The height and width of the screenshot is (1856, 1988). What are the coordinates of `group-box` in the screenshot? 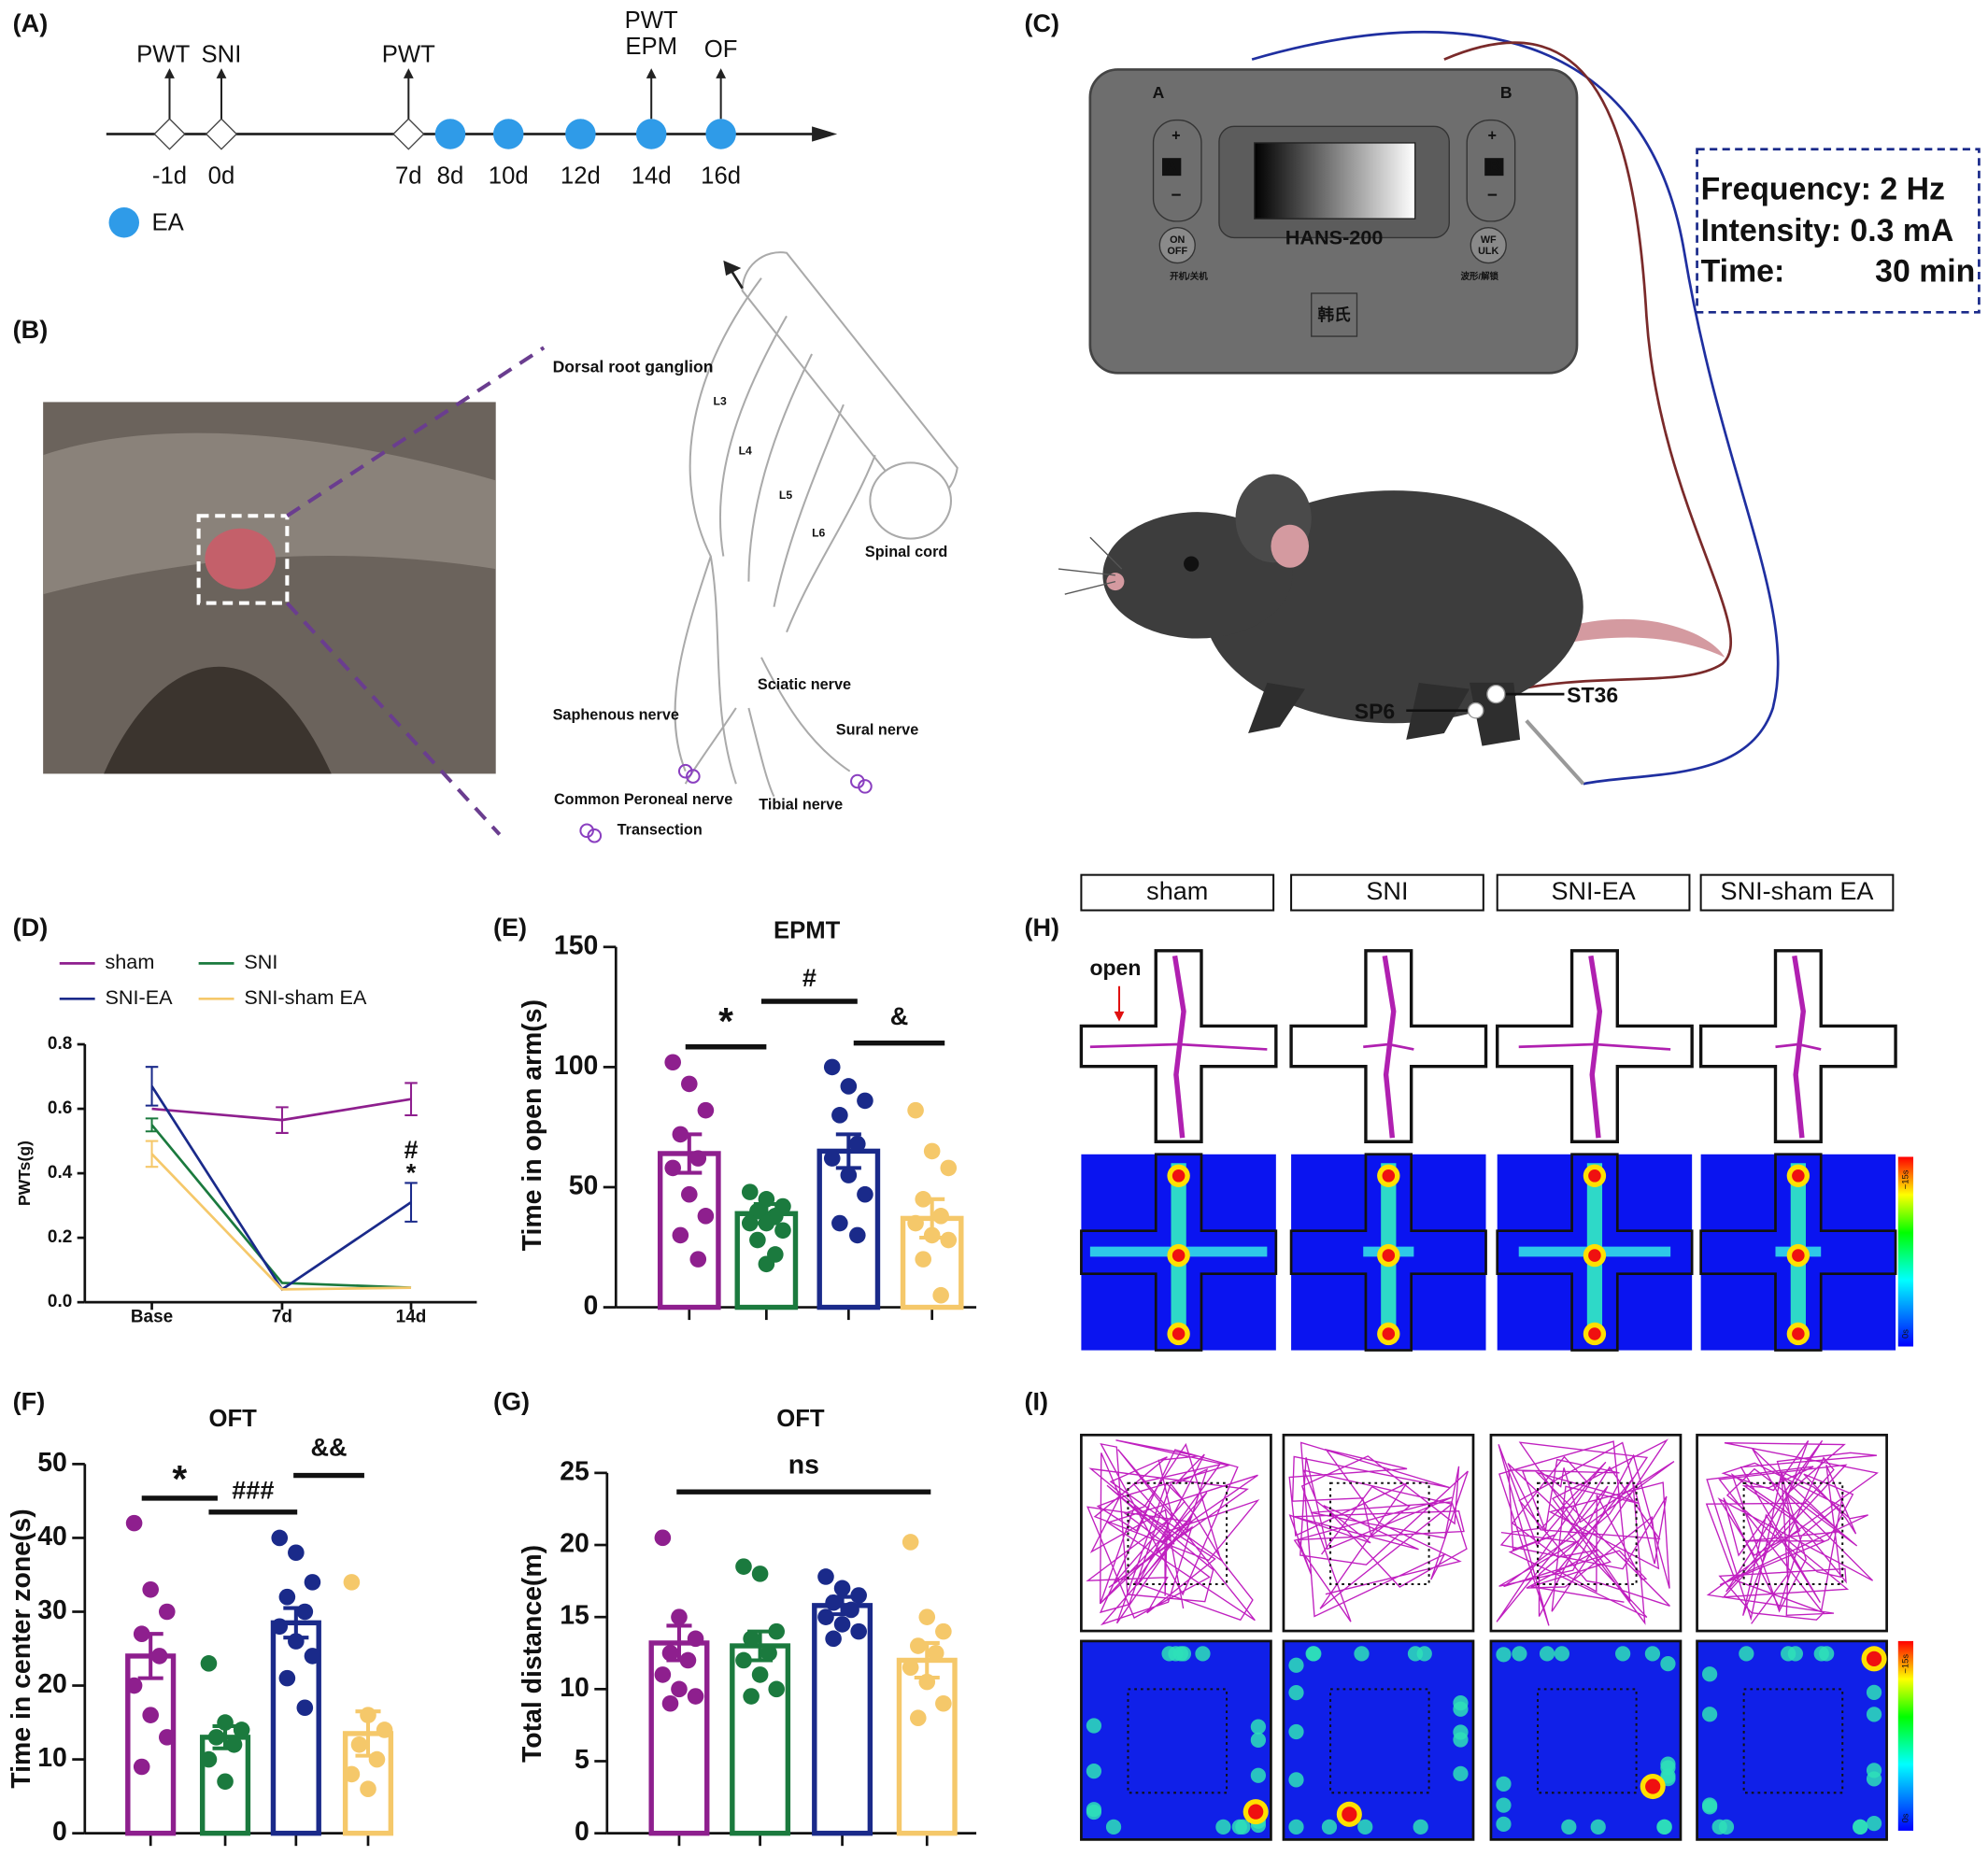 It's located at (1387, 892).